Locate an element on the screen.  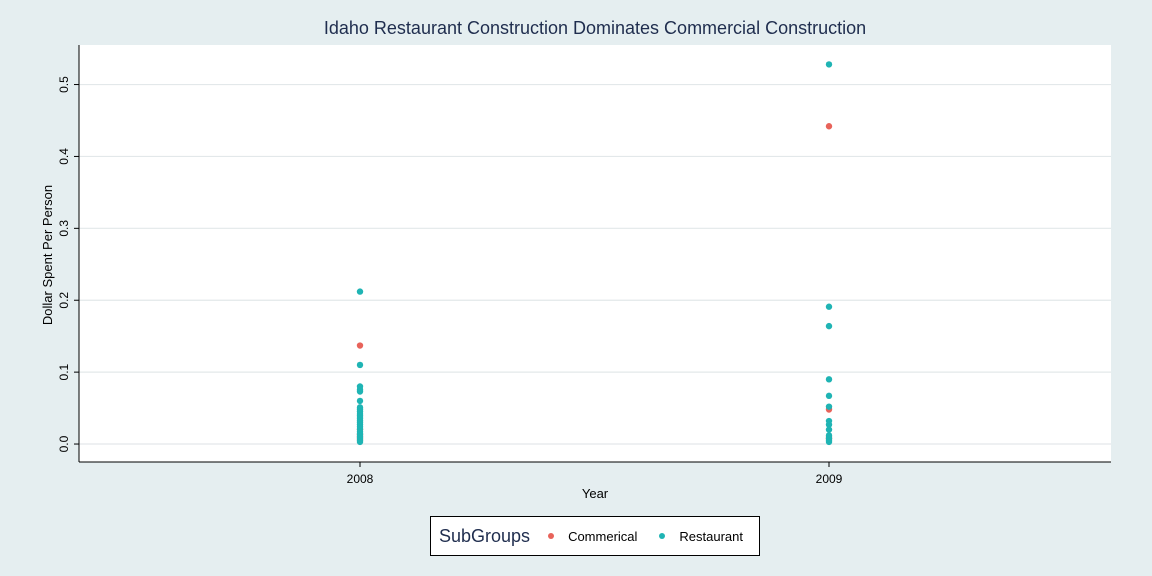
legend-marker-commerical is located at coordinates (551, 536).